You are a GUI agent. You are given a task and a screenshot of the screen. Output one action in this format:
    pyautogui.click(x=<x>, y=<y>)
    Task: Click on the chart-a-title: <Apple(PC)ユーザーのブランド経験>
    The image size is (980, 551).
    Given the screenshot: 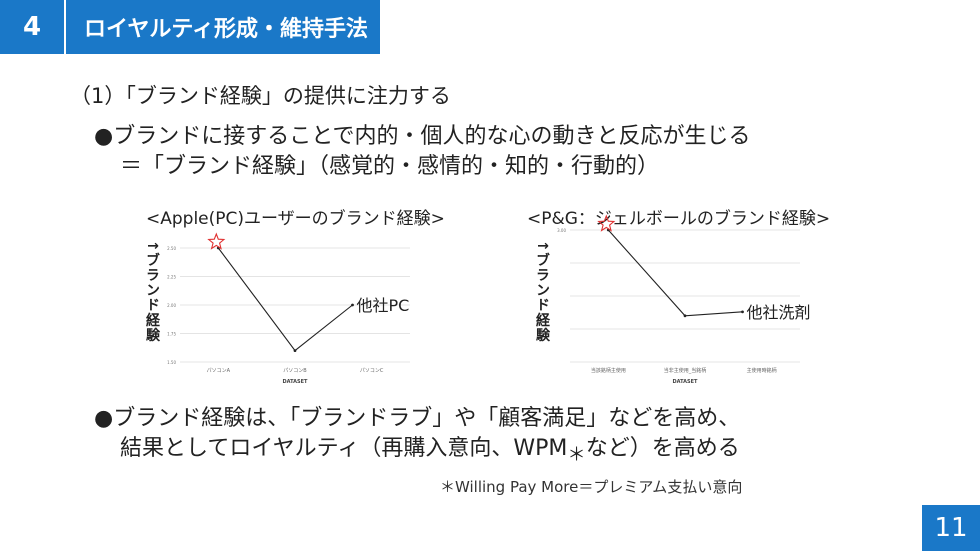 What is the action you would take?
    pyautogui.click(x=295, y=219)
    